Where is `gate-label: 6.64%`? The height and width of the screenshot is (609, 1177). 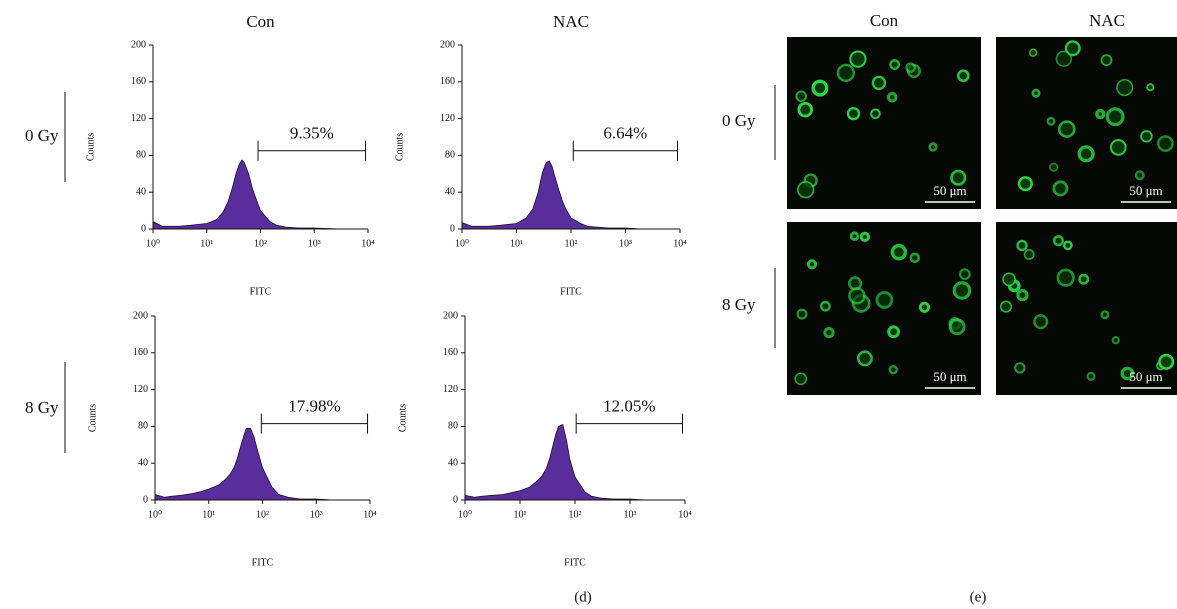 gate-label: 6.64% is located at coordinates (625, 133).